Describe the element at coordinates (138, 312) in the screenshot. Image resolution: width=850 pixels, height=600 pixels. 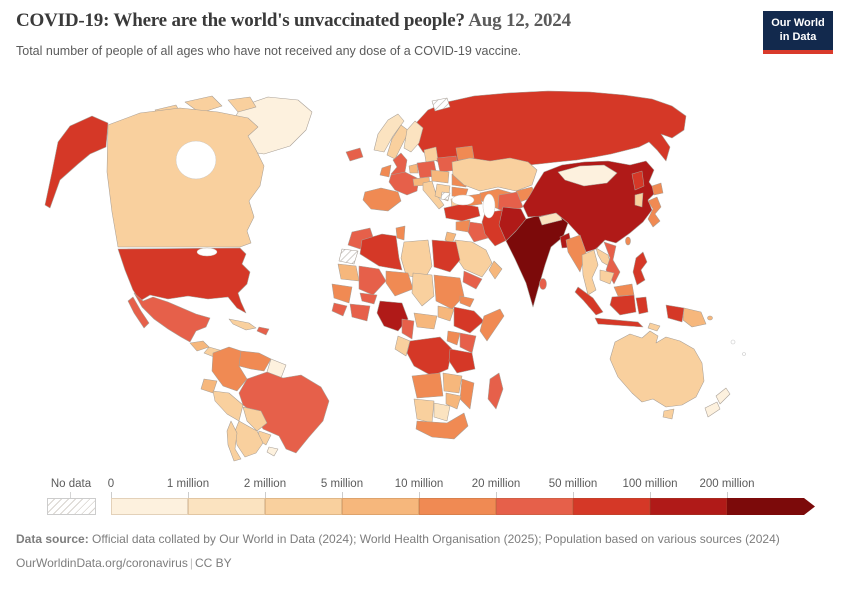
I see `country-mexico-baja` at that location.